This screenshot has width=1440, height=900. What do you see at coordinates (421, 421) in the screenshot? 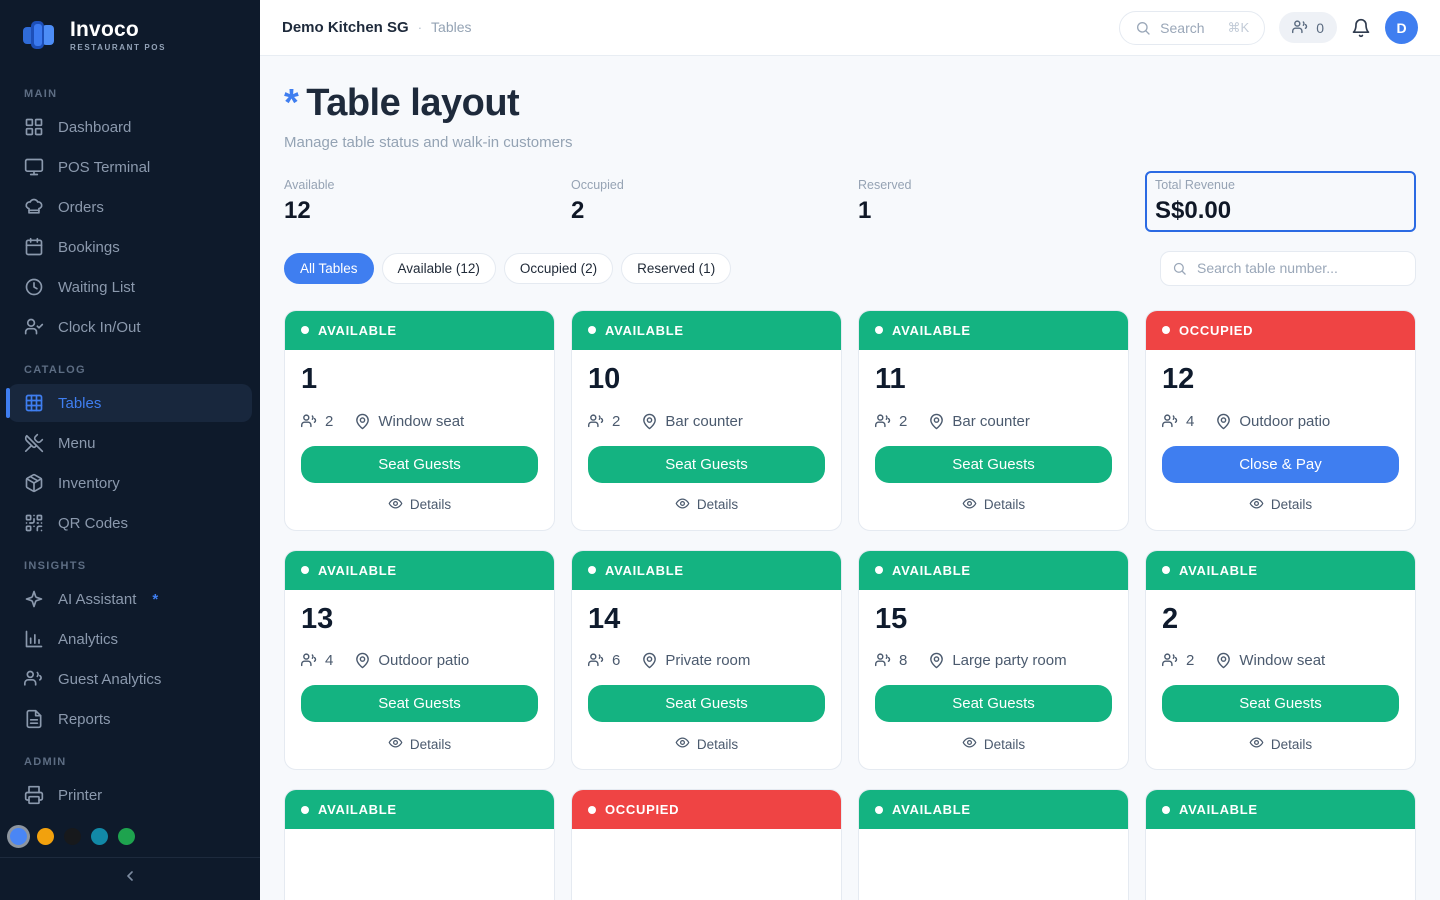
I see `table-location: Window seat` at bounding box center [421, 421].